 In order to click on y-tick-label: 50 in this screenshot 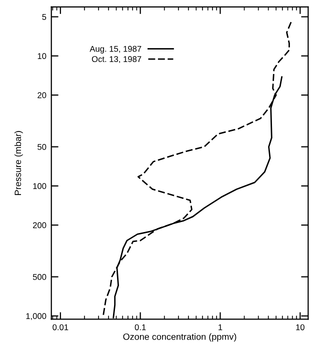, I will do `click(42, 147)`.